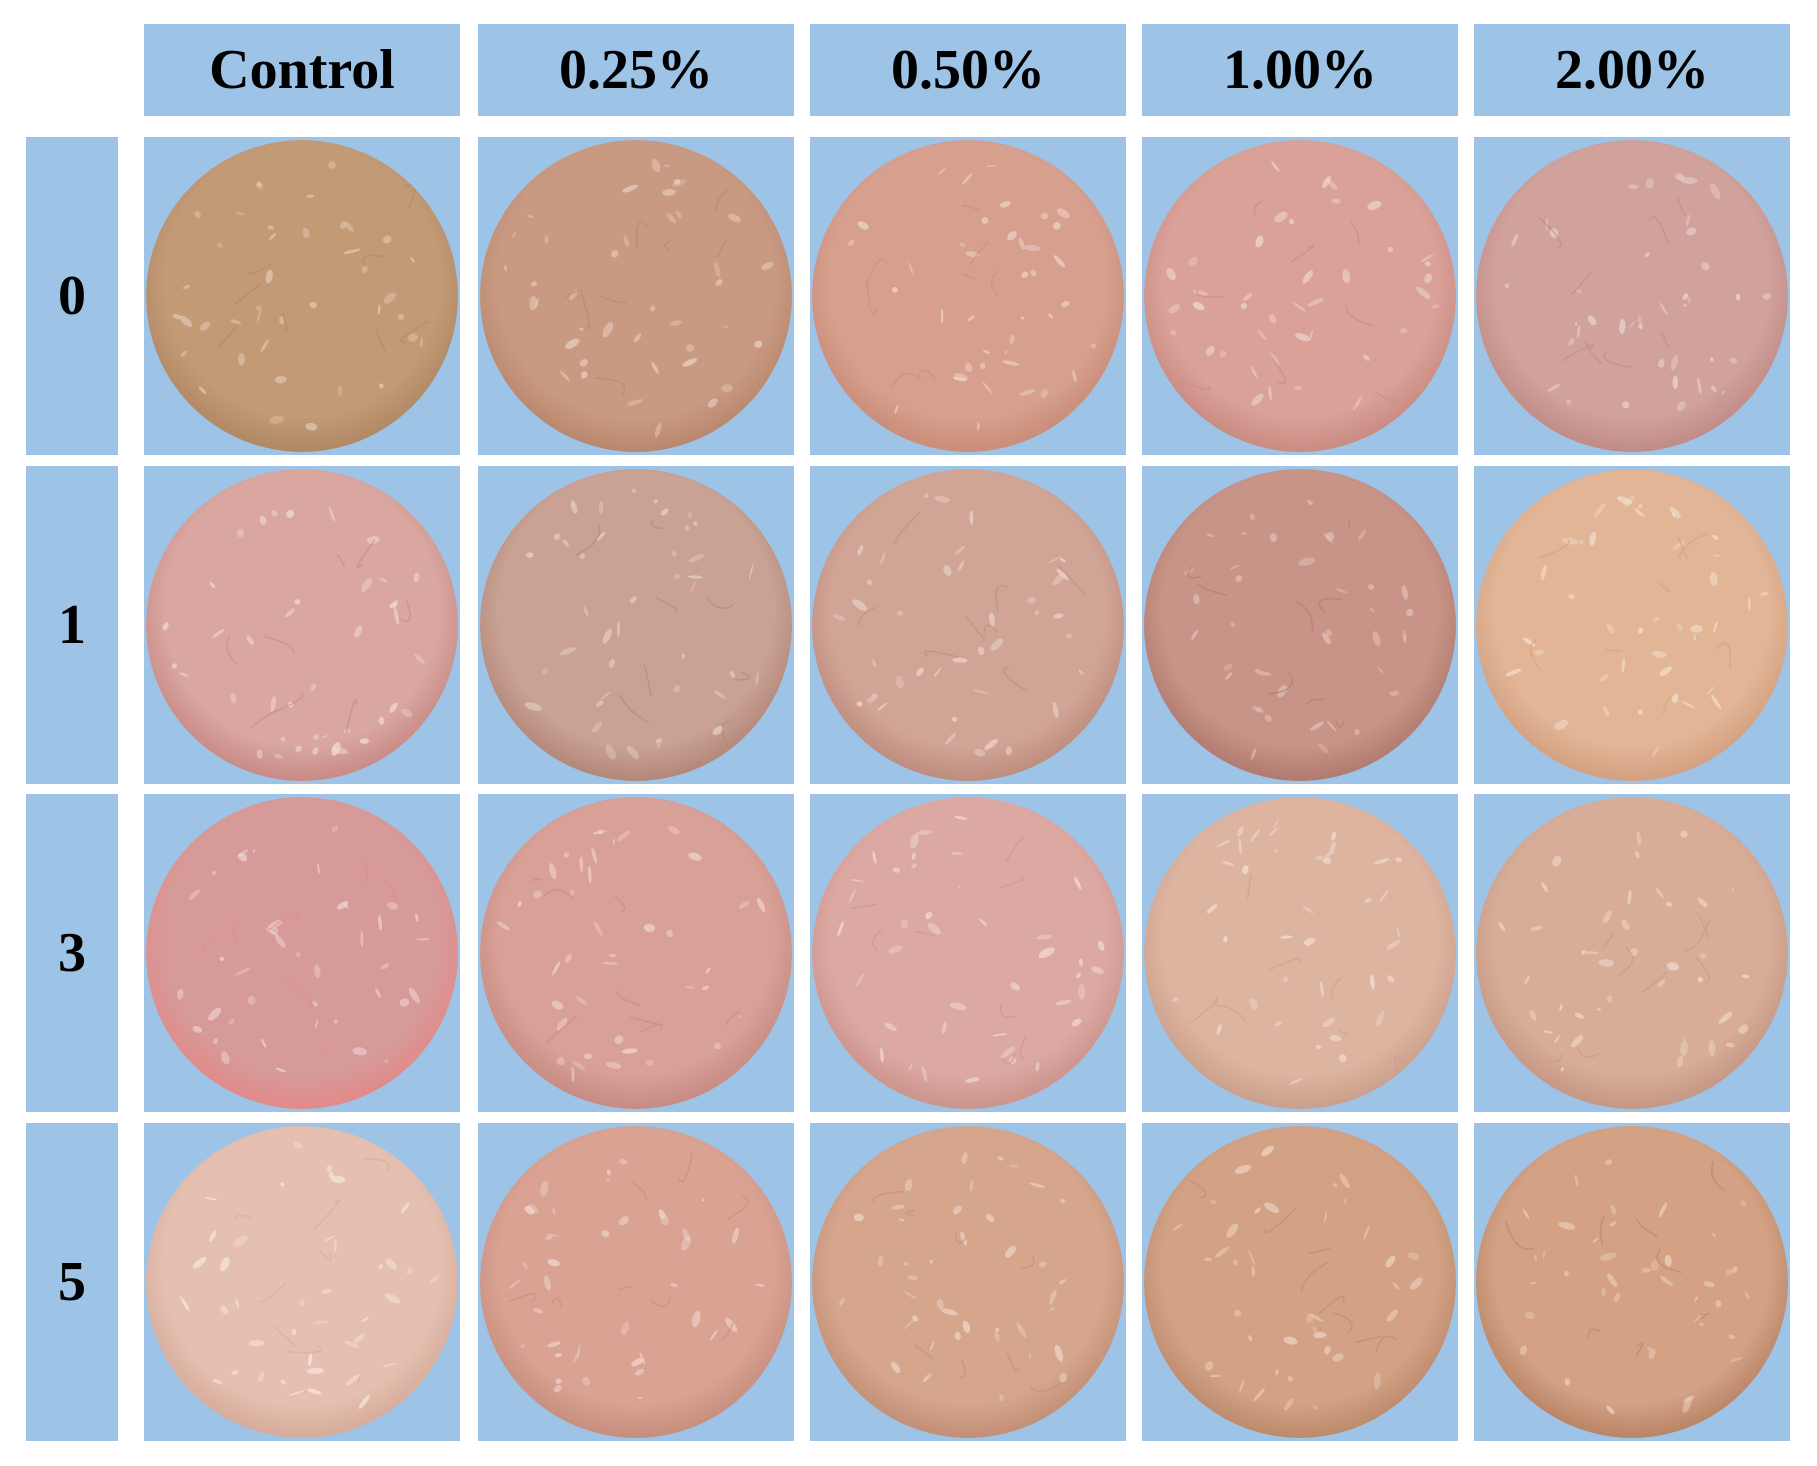 This screenshot has height=1466, width=1817. I want to click on row-header: 0, so click(72, 296).